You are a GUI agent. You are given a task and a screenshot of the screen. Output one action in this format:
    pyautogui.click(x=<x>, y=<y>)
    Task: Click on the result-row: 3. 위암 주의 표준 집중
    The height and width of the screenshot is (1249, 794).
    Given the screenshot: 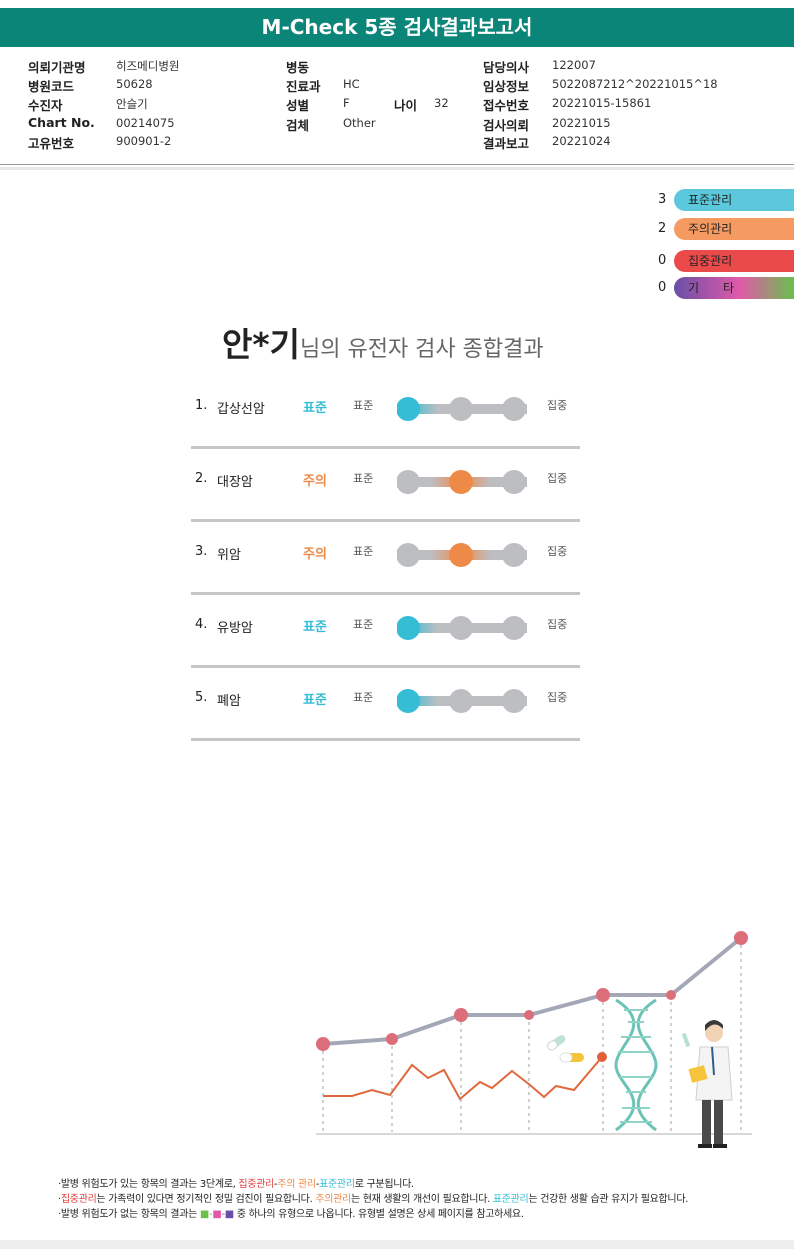 What is the action you would take?
    pyautogui.click(x=385, y=559)
    